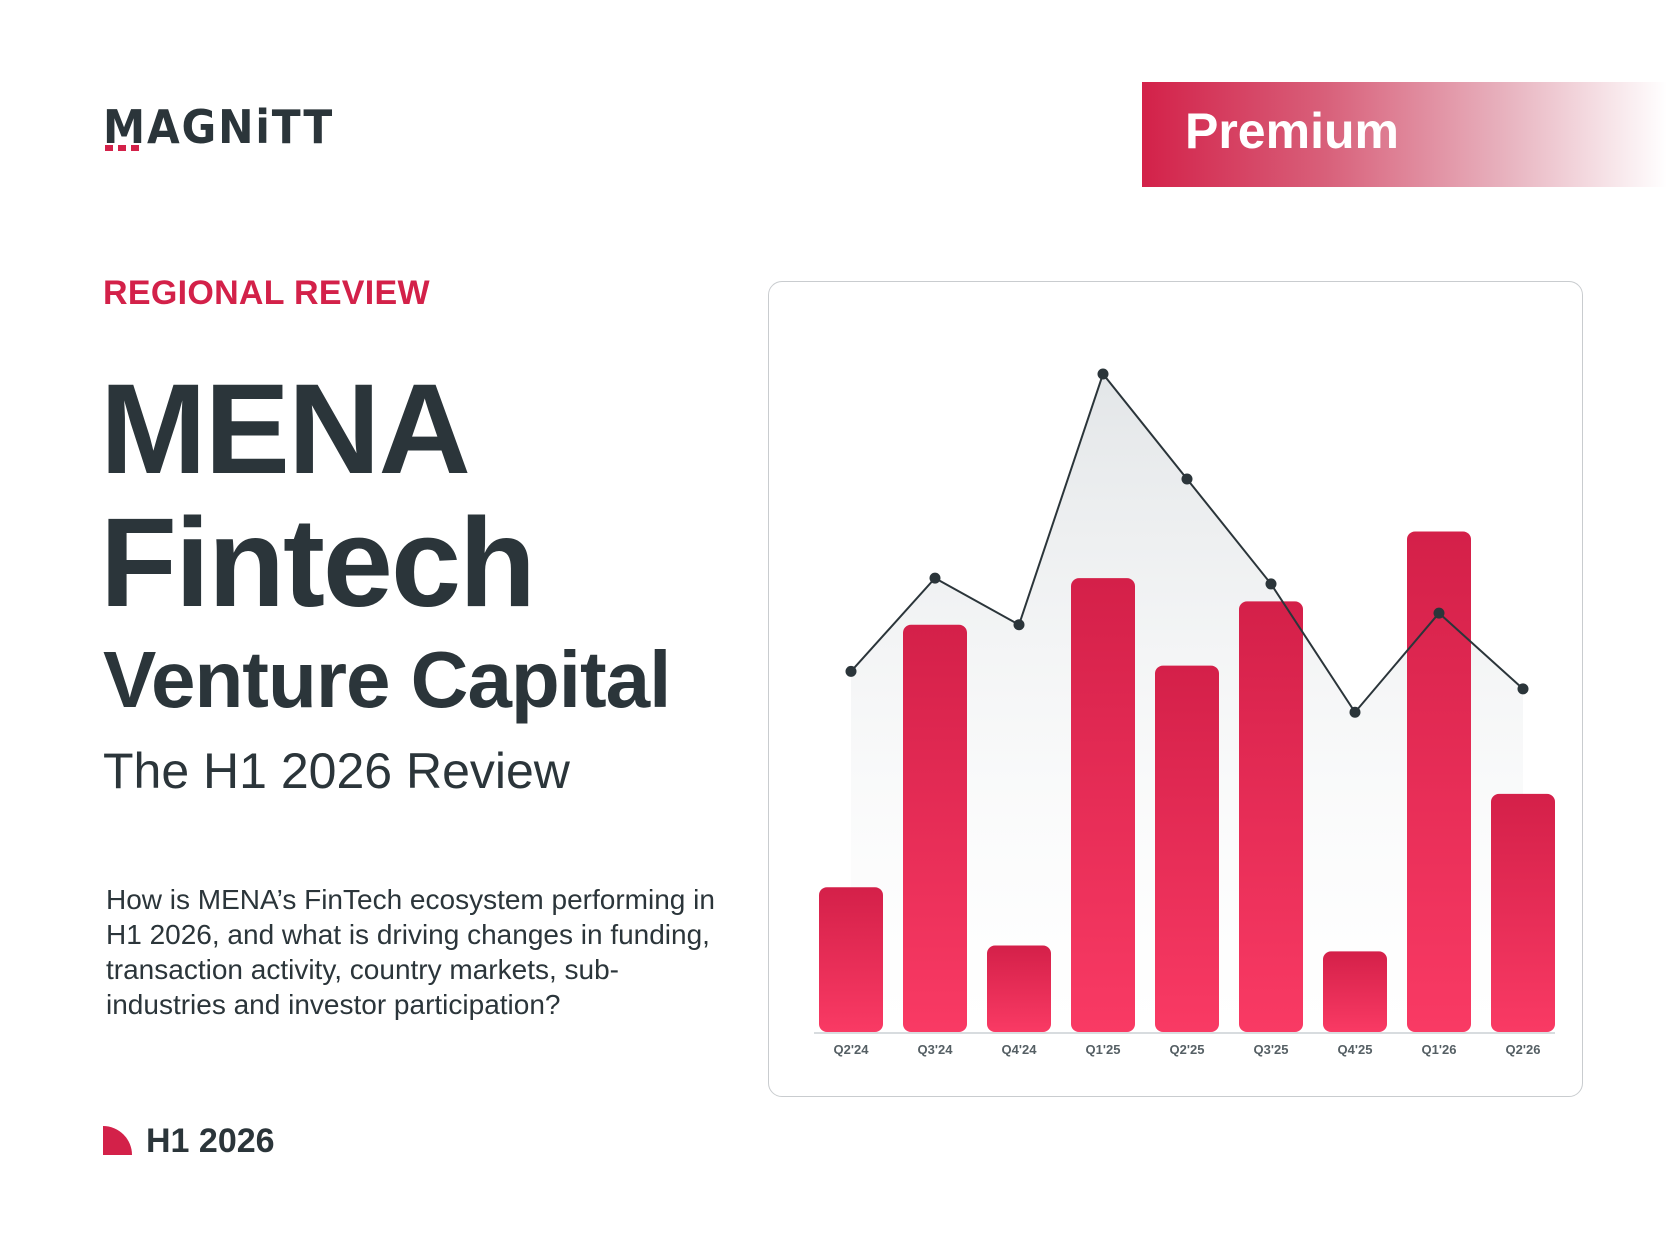  I want to click on x-tick-label: Q3'24, so click(936, 1049).